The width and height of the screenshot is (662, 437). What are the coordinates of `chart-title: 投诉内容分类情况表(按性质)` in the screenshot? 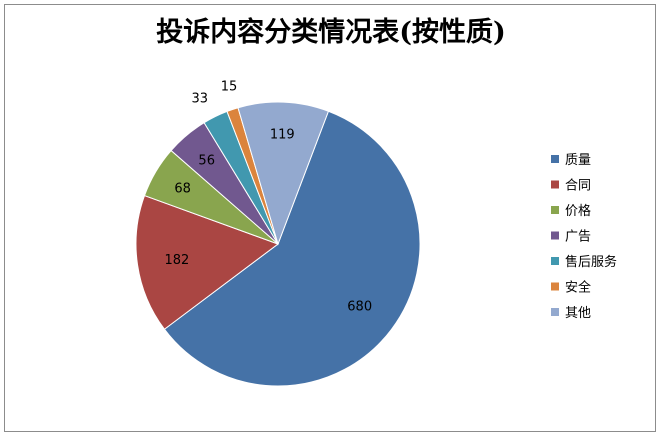 It's located at (331, 32).